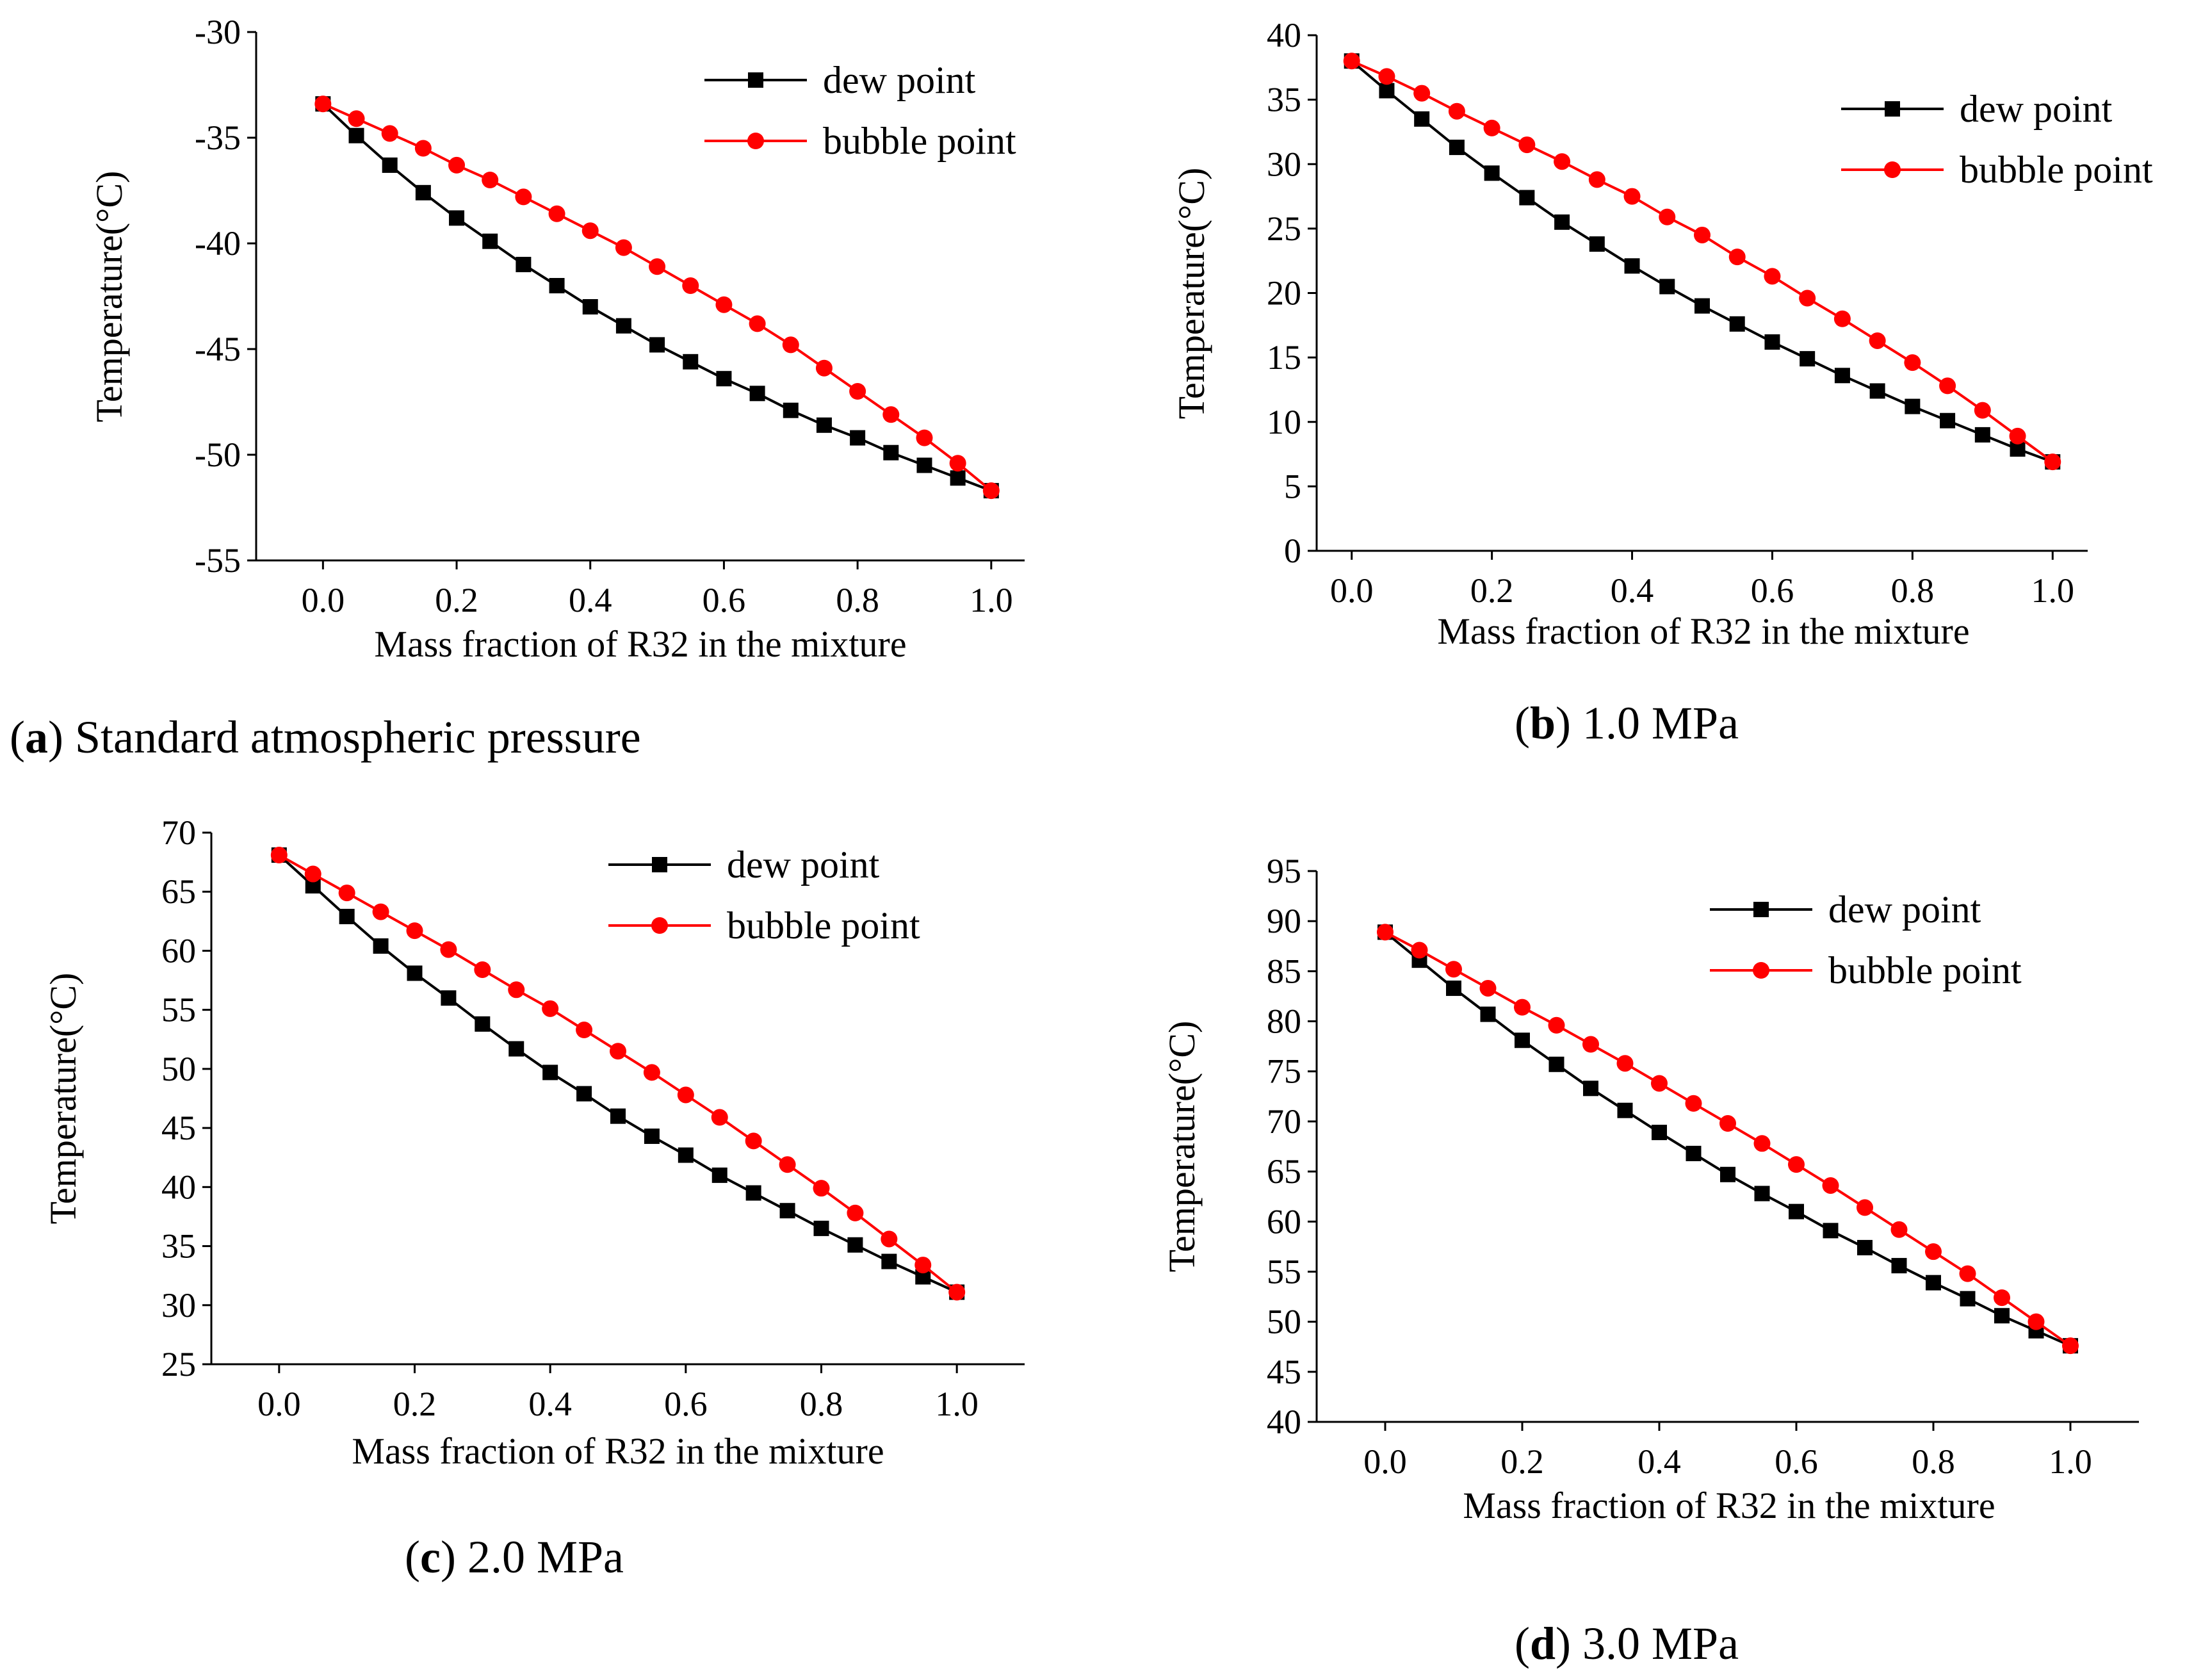  What do you see at coordinates (178, 1246) in the screenshot?
I see `y-tick-label: 35` at bounding box center [178, 1246].